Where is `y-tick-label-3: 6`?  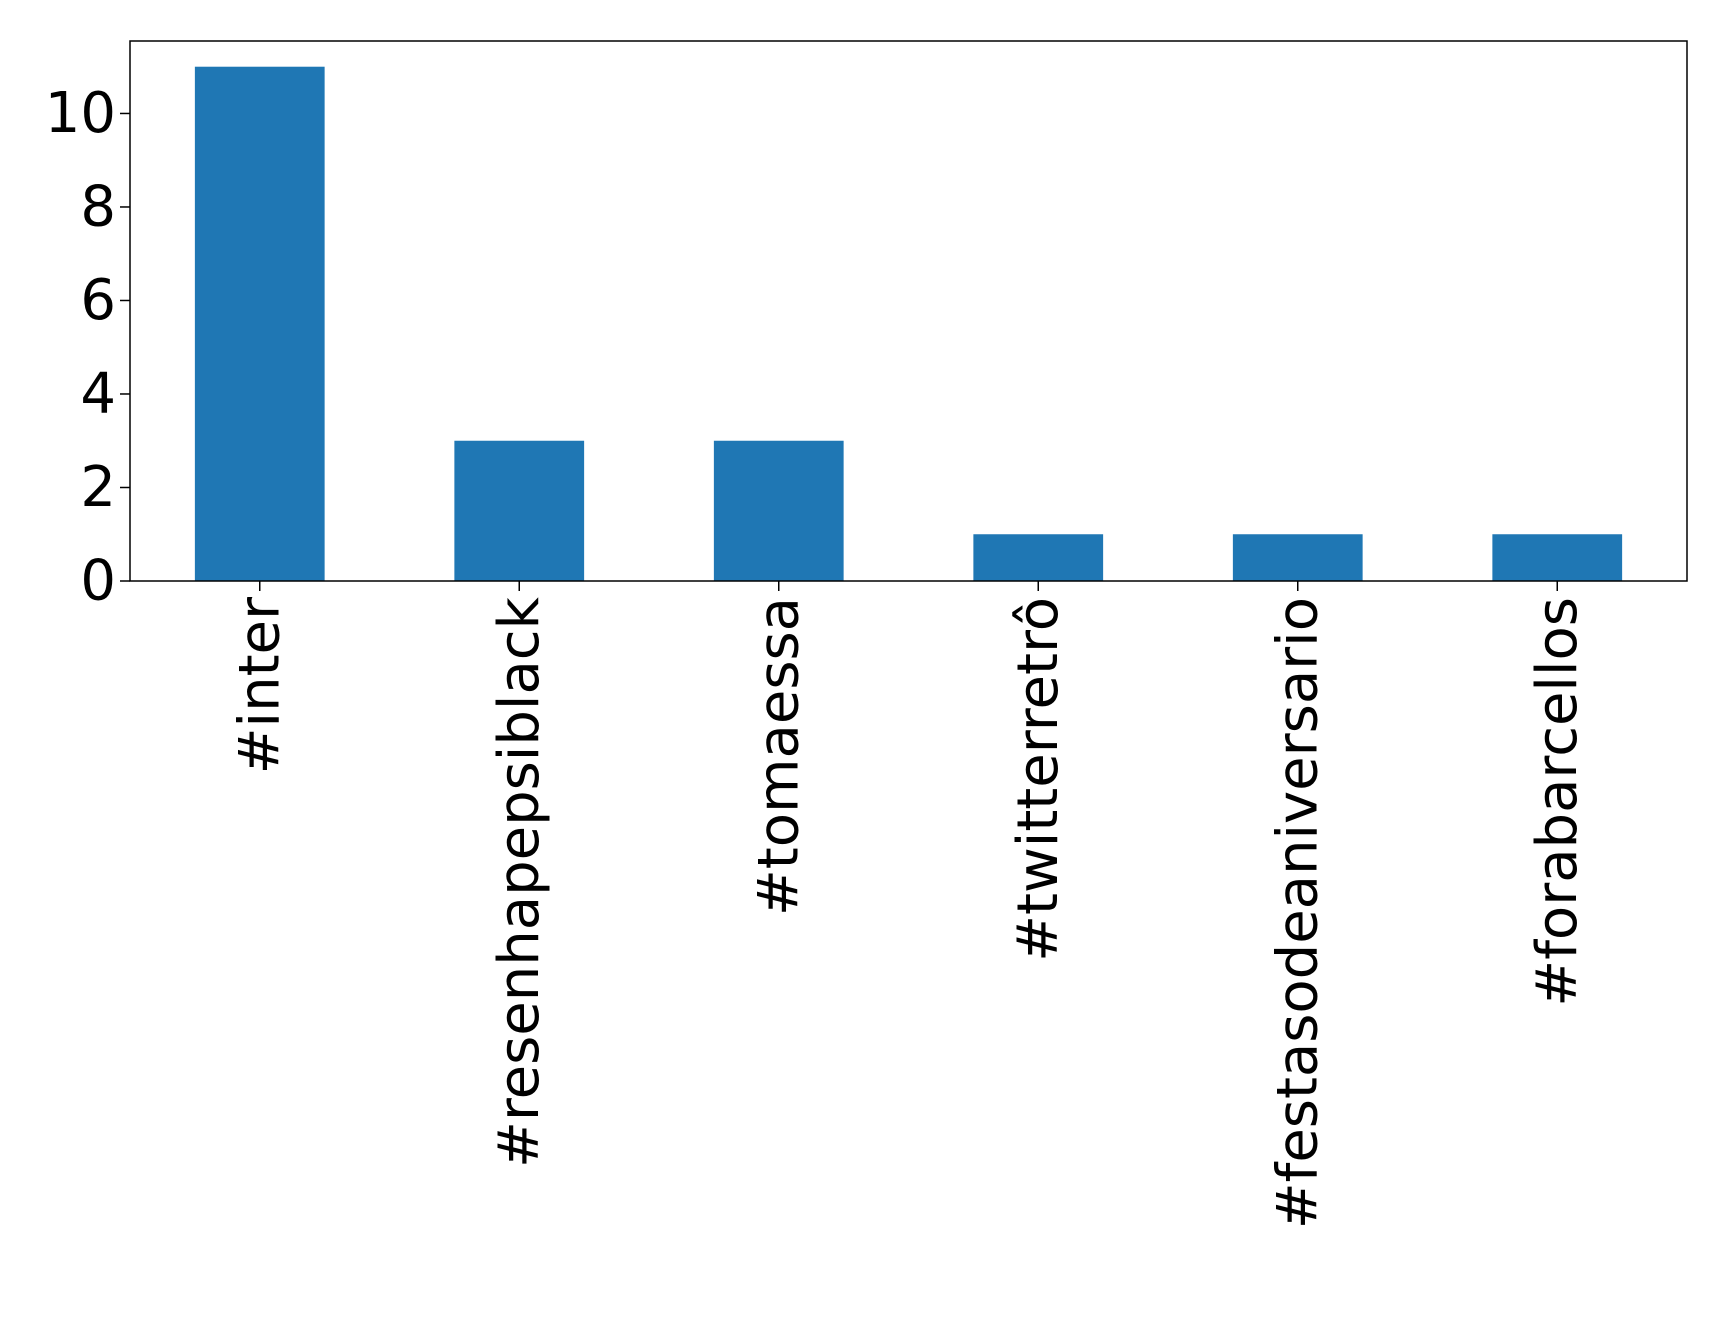
y-tick-label-3: 6 is located at coordinates (98, 300).